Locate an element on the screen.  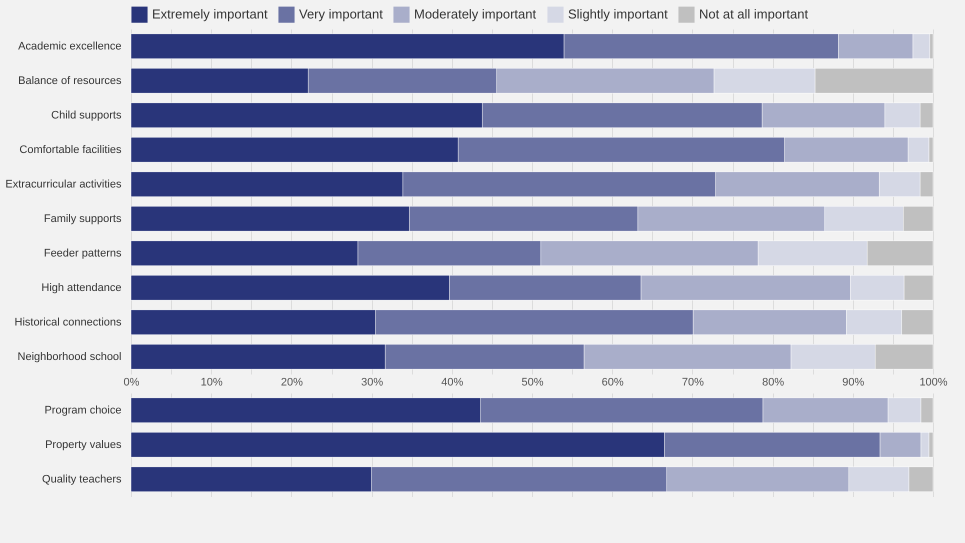
y-tick-label: Program choice is located at coordinates (83, 410).